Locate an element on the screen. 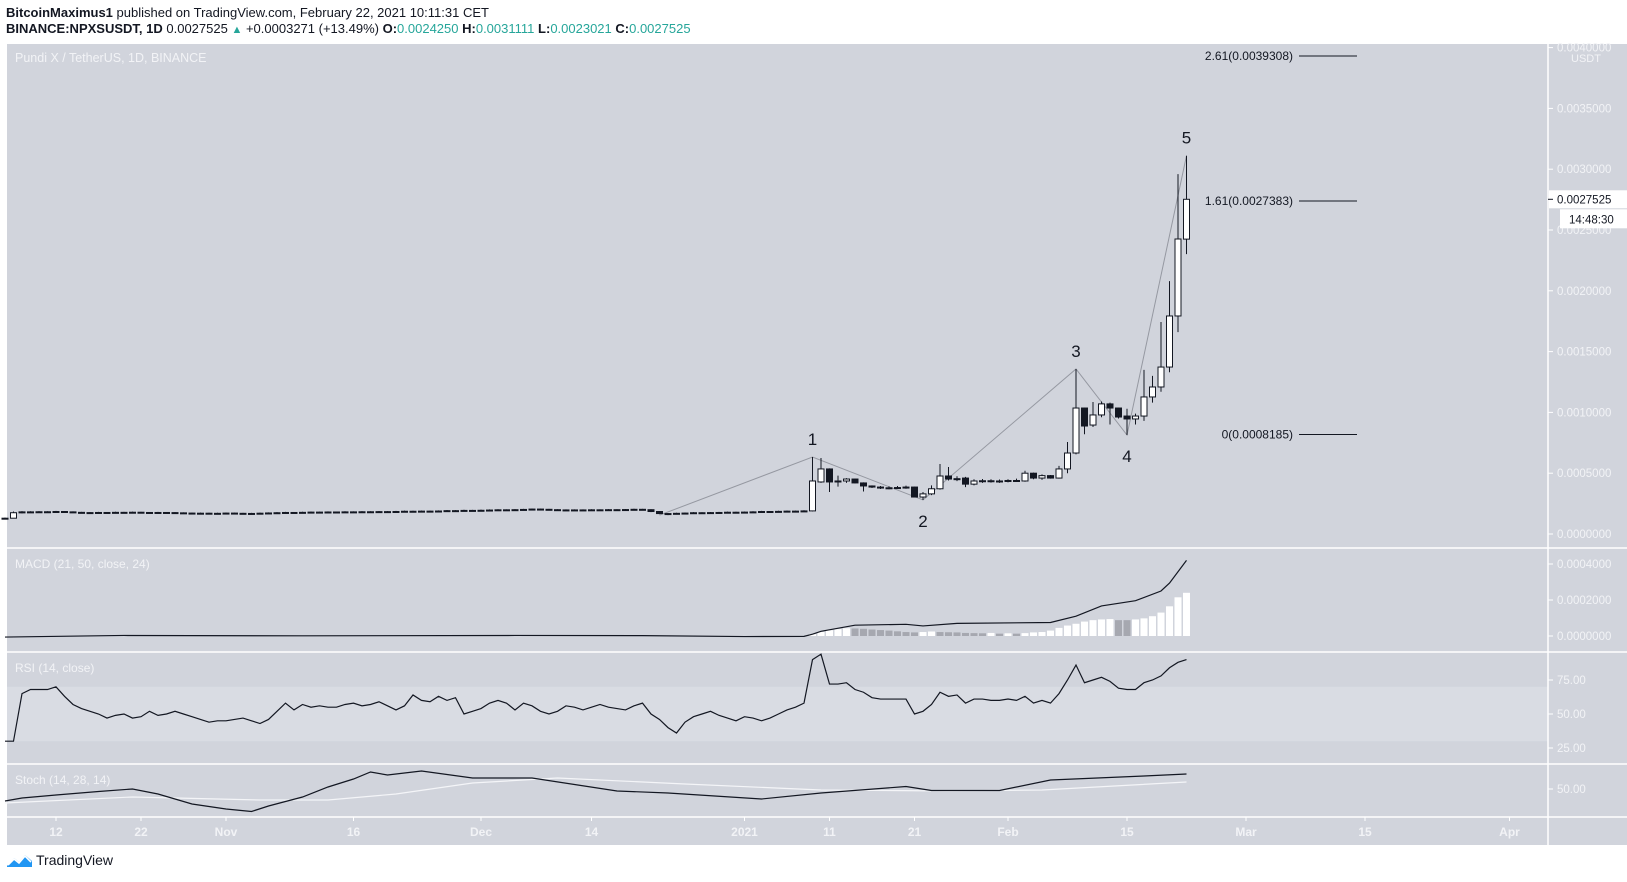 Image resolution: width=1627 pixels, height=882 pixels. tradingview-logo: TradingView is located at coordinates (59, 860).